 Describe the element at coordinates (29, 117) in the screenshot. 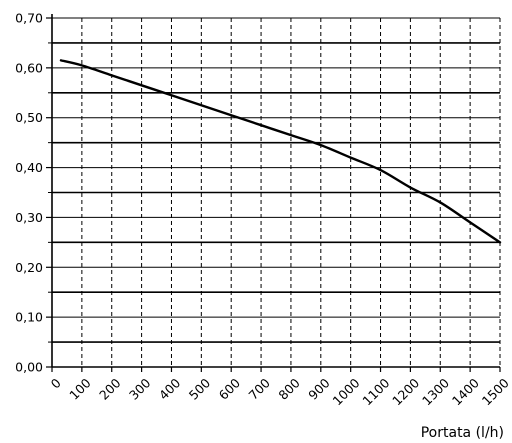

I see `y-tick-label: 0,50` at that location.